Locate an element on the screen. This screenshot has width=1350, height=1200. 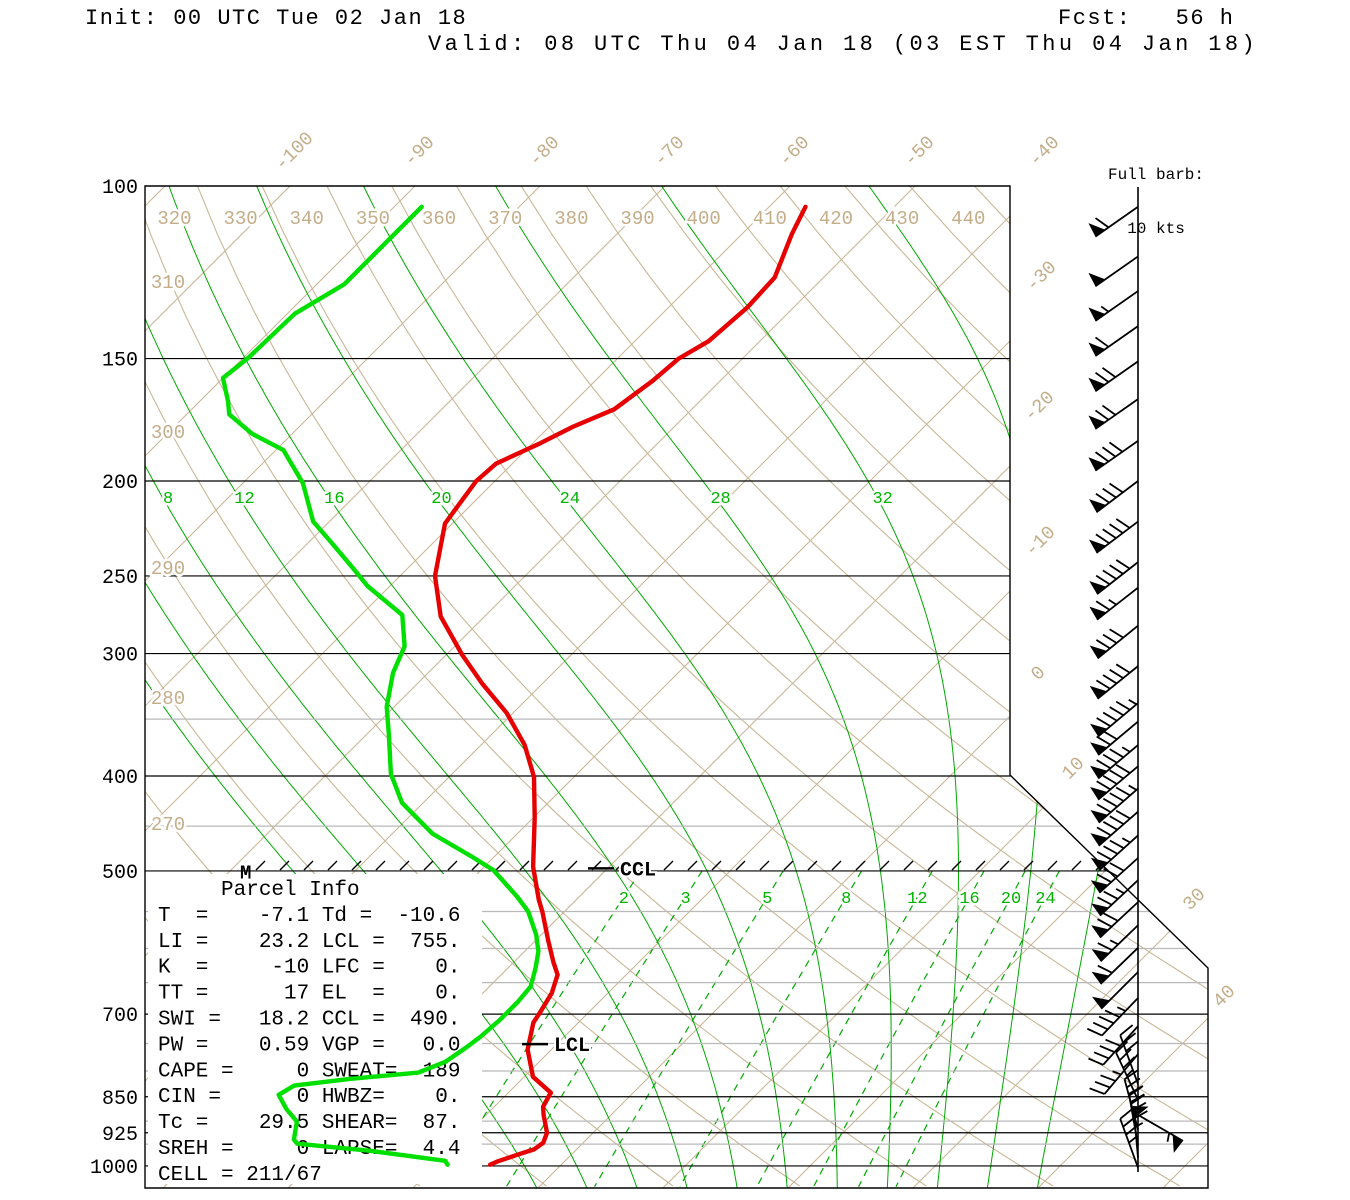
lcl-label: LCL is located at coordinates (572, 1046).